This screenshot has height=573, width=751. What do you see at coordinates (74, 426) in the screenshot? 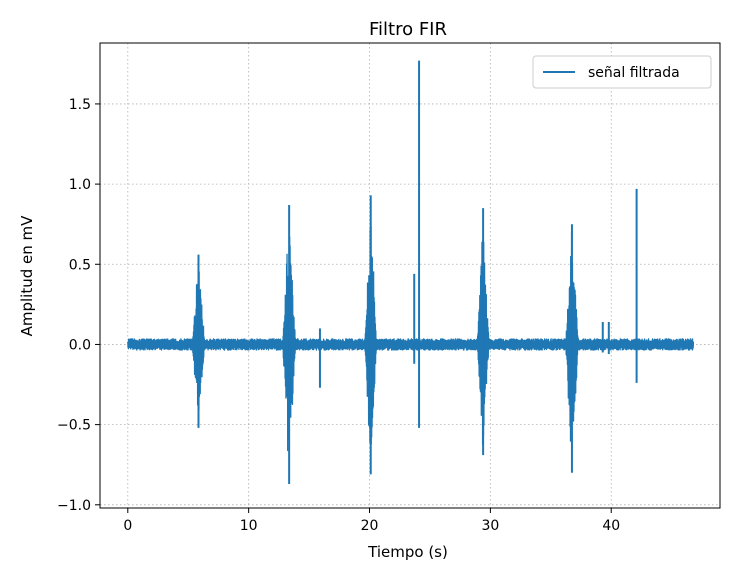
I see `y-tick-label: −0.5` at bounding box center [74, 426].